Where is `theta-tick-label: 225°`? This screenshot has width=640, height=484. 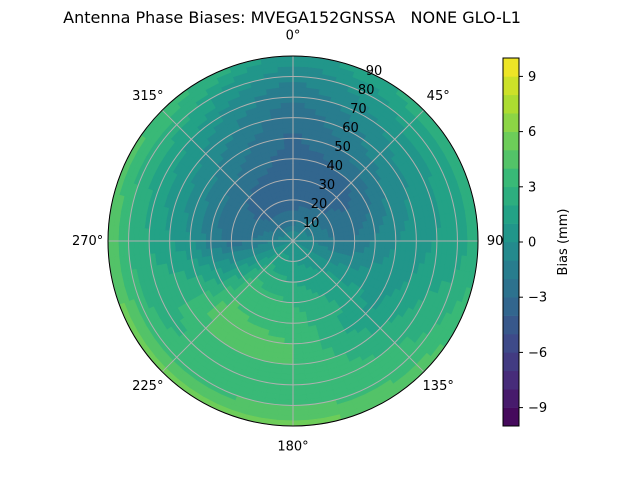 theta-tick-label: 225° is located at coordinates (147, 386).